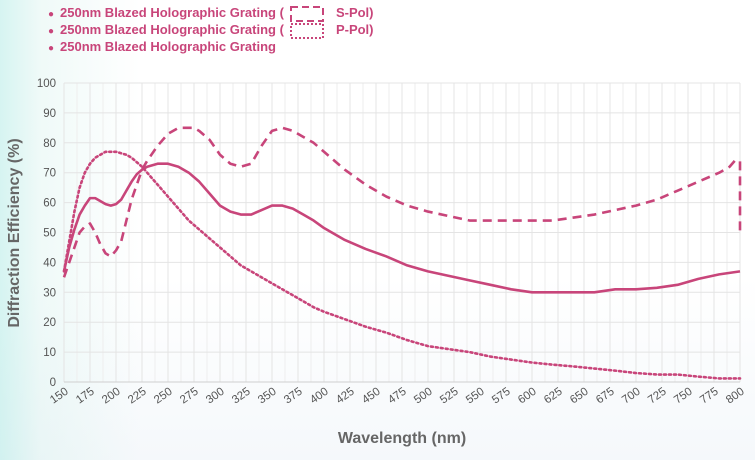  I want to click on legend-swatch-dashed, so click(306, 13).